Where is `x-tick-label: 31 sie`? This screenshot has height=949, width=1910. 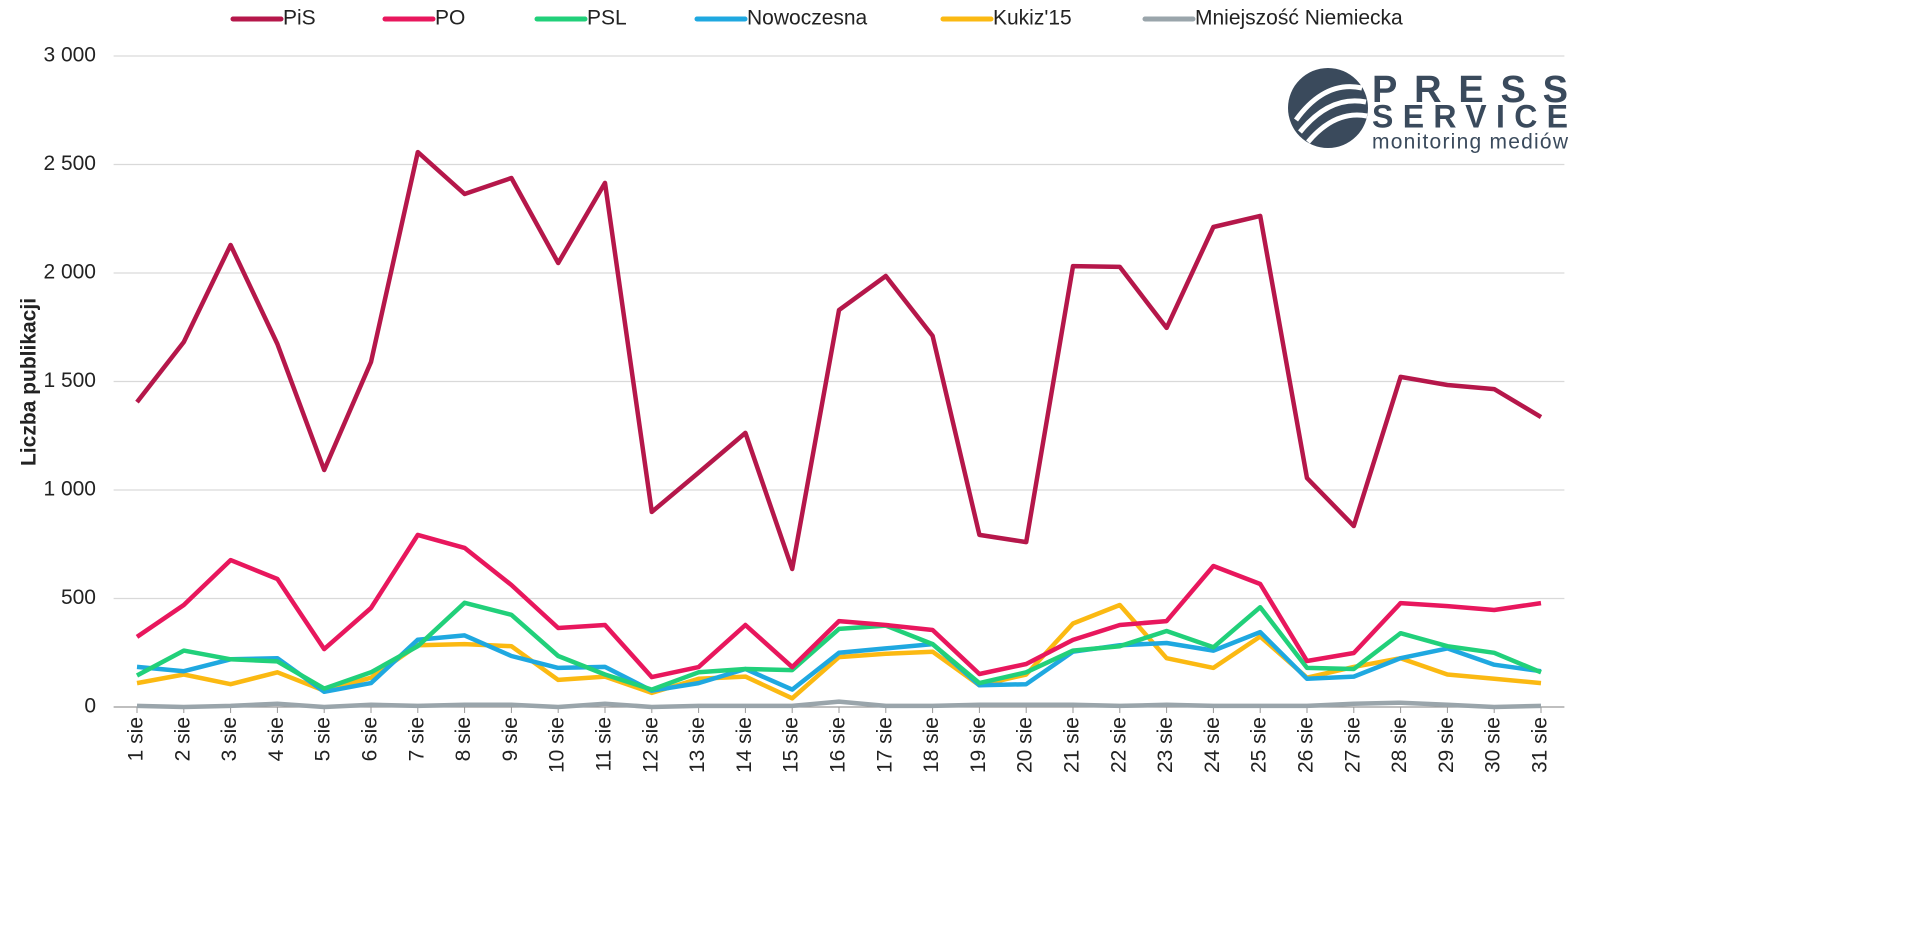 x-tick-label: 31 sie is located at coordinates (1540, 745).